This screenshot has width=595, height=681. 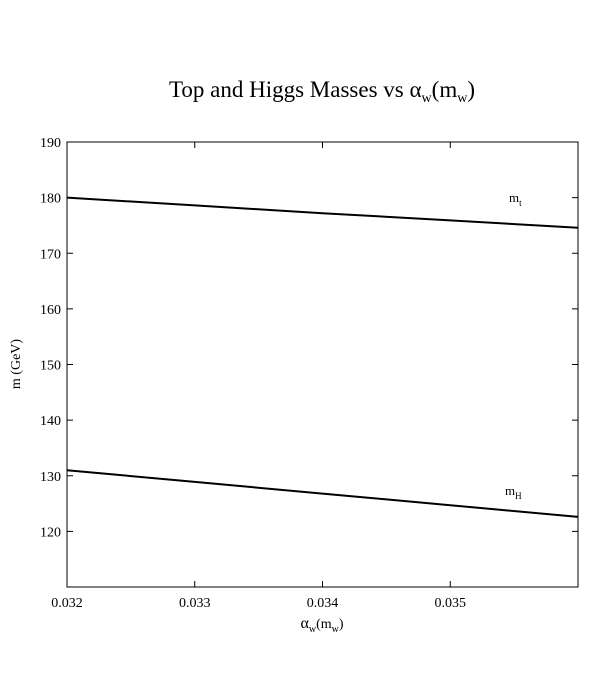 What do you see at coordinates (50, 532) in the screenshot?
I see `y-tick-label: 120` at bounding box center [50, 532].